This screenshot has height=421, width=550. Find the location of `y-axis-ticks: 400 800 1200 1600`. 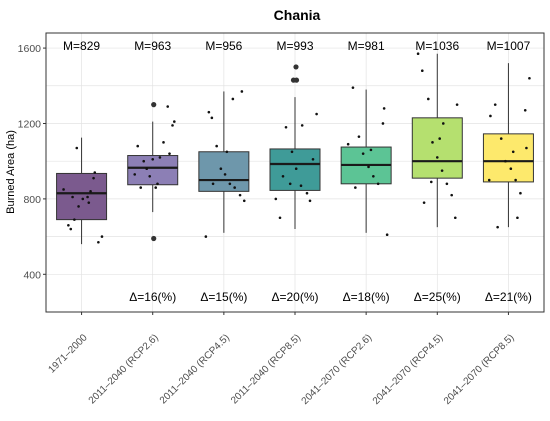

y-axis-ticks: 400 800 1200 1600 is located at coordinates (32, 162).